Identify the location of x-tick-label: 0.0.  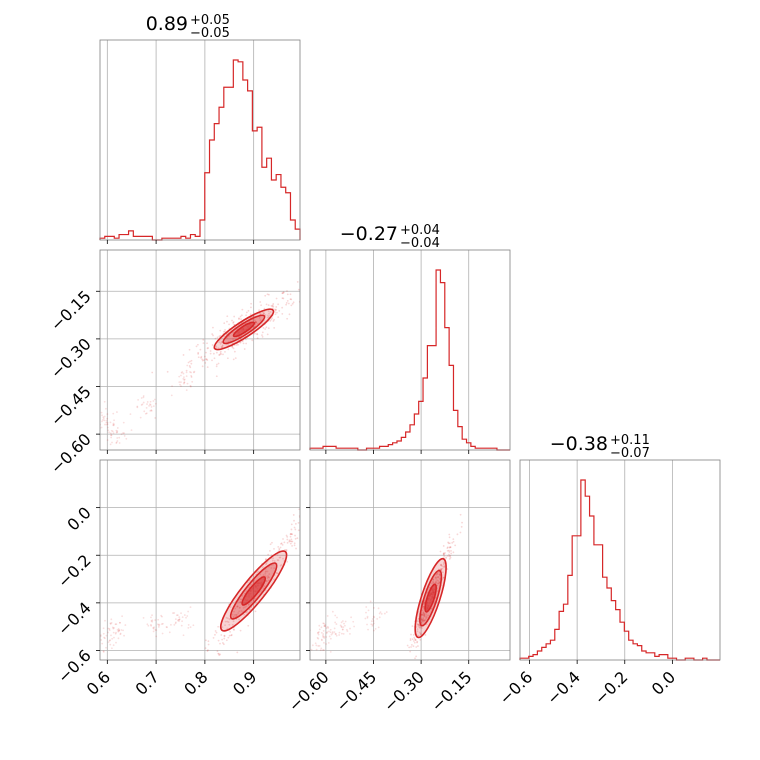
(663, 682).